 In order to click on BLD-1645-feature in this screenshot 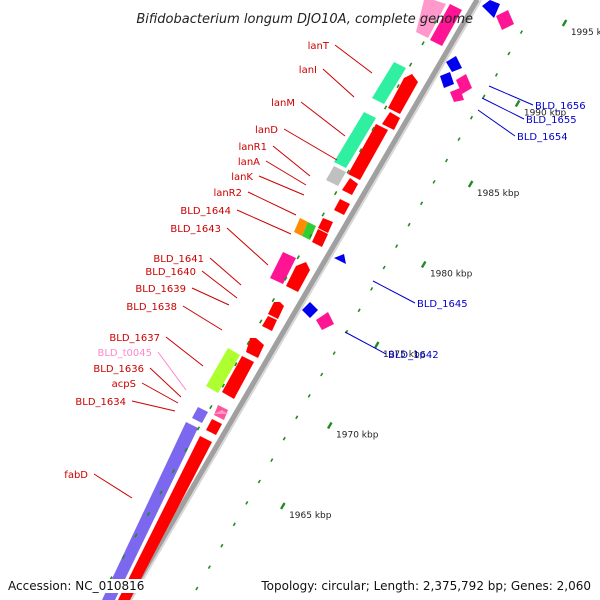, I will do `click(340, 259)`.